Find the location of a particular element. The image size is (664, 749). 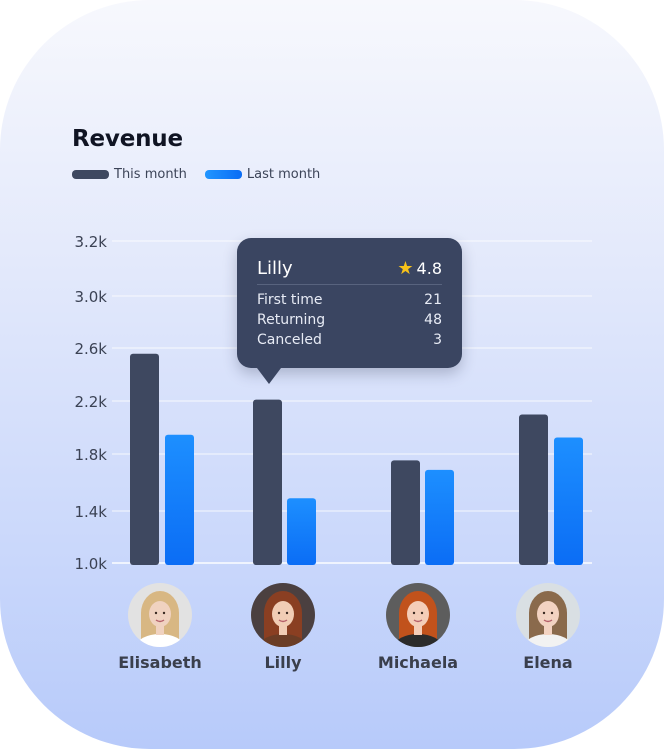

tooltip-row-label: Returning is located at coordinates (291, 320).